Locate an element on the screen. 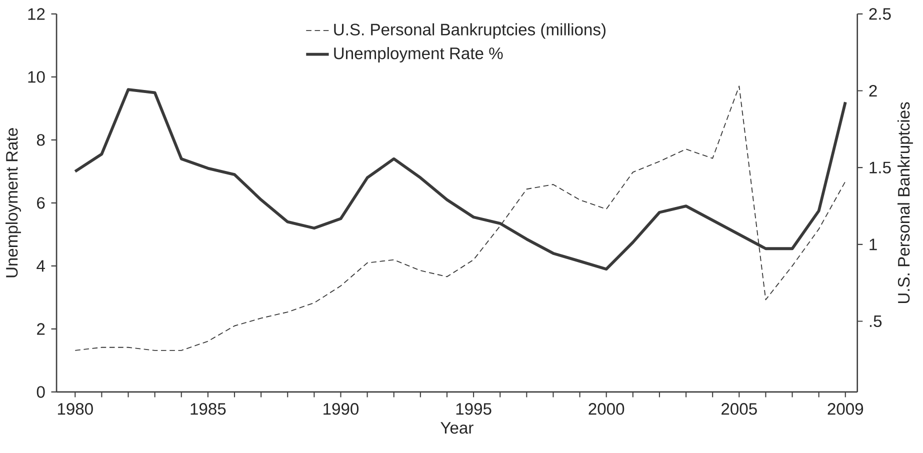  x-tick-label: 1985 is located at coordinates (208, 409).